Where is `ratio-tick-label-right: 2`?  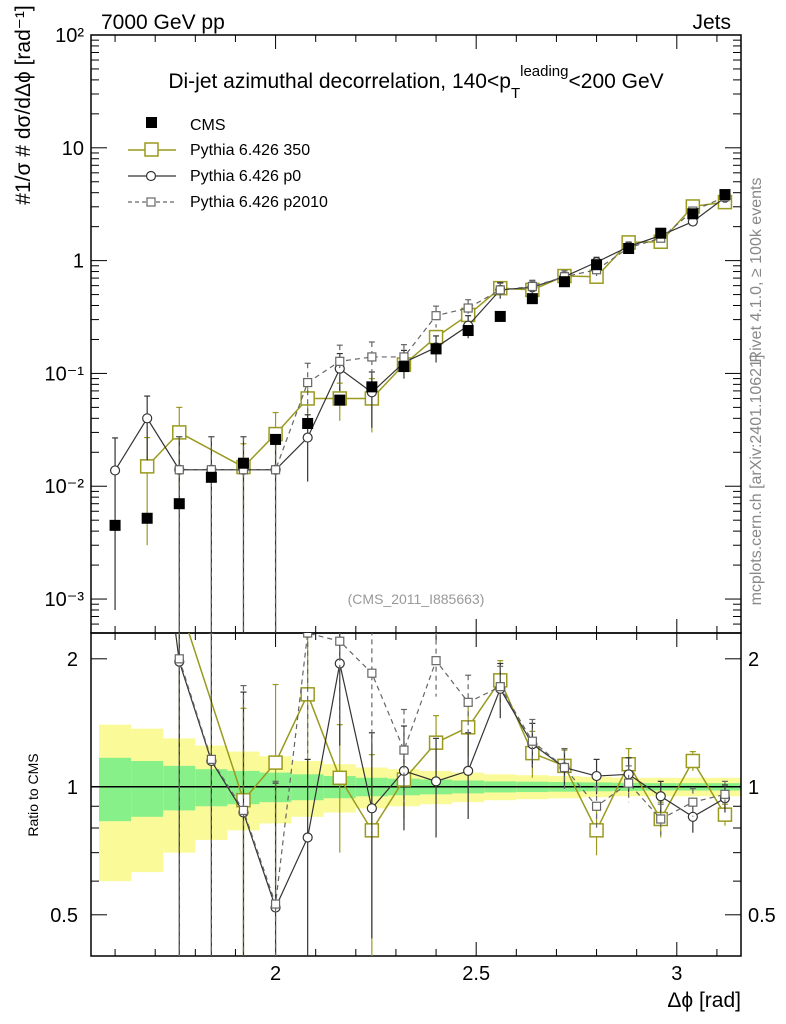
ratio-tick-label-right: 2 is located at coordinates (753, 660).